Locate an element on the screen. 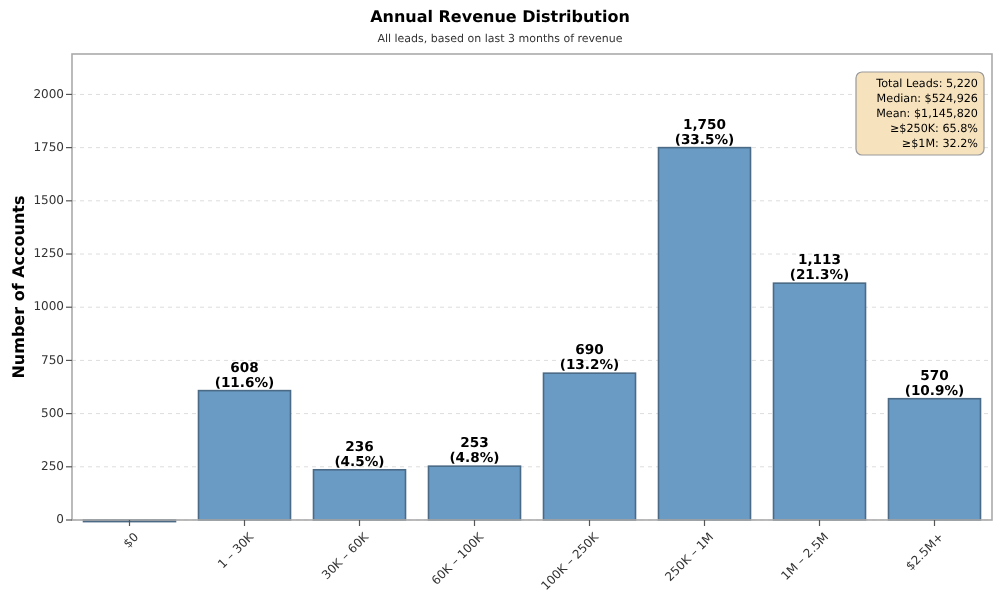  y-axis-title: Number of Accounts is located at coordinates (19, 287).